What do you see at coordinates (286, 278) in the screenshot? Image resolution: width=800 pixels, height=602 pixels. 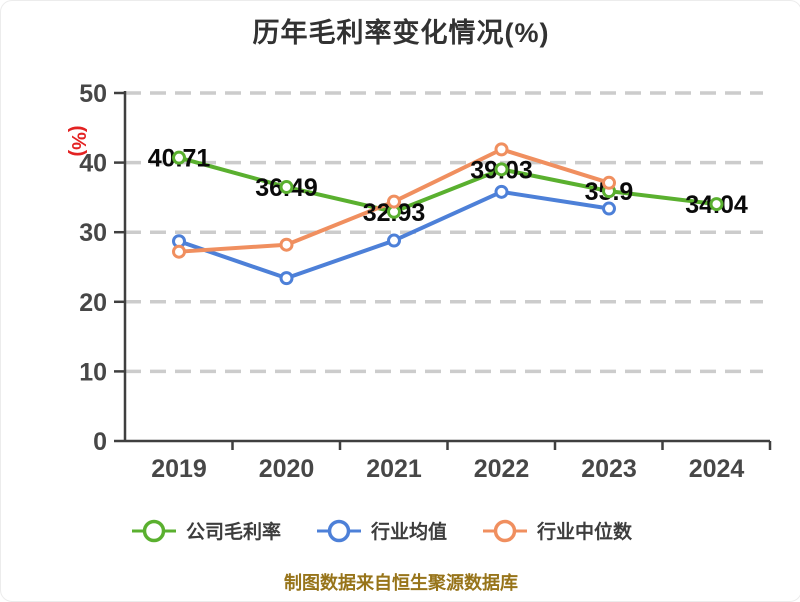 I see `point-industry-avg-2020` at bounding box center [286, 278].